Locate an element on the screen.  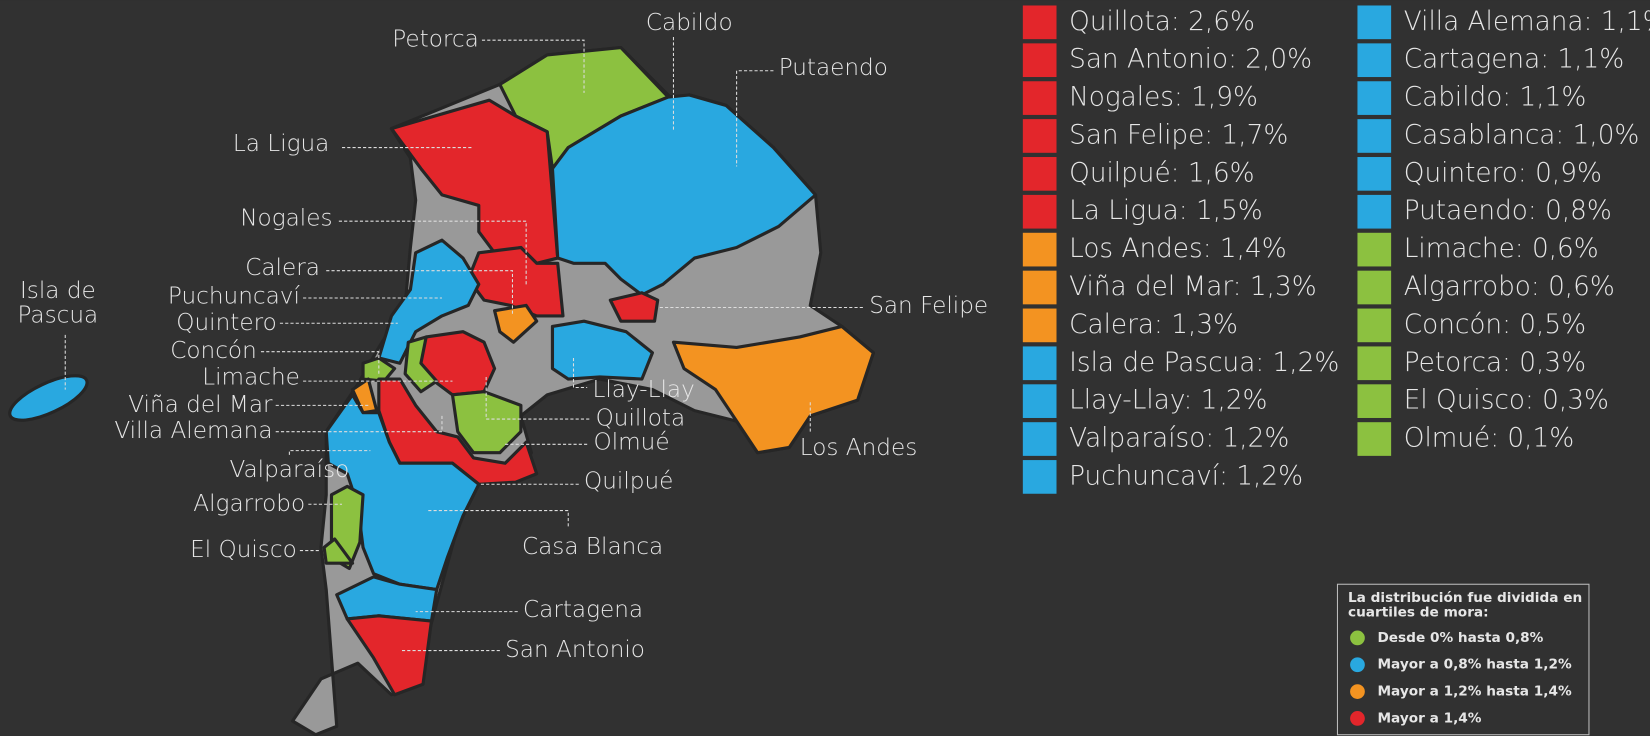
map-label: Cabildo is located at coordinates (689, 23).